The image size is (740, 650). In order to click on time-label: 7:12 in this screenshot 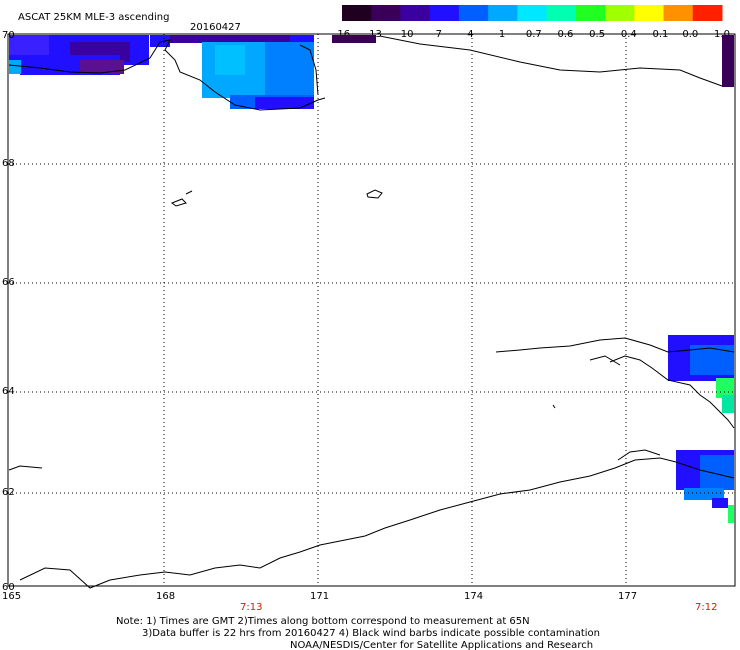, I will do `click(706, 607)`.